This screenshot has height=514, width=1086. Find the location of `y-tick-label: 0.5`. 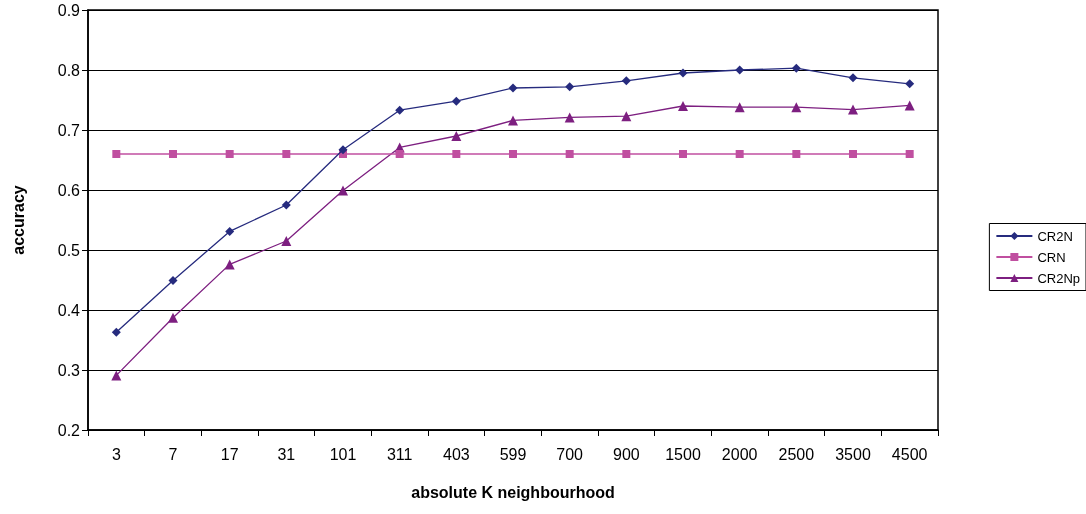

y-tick-label: 0.5 is located at coordinates (69, 250).